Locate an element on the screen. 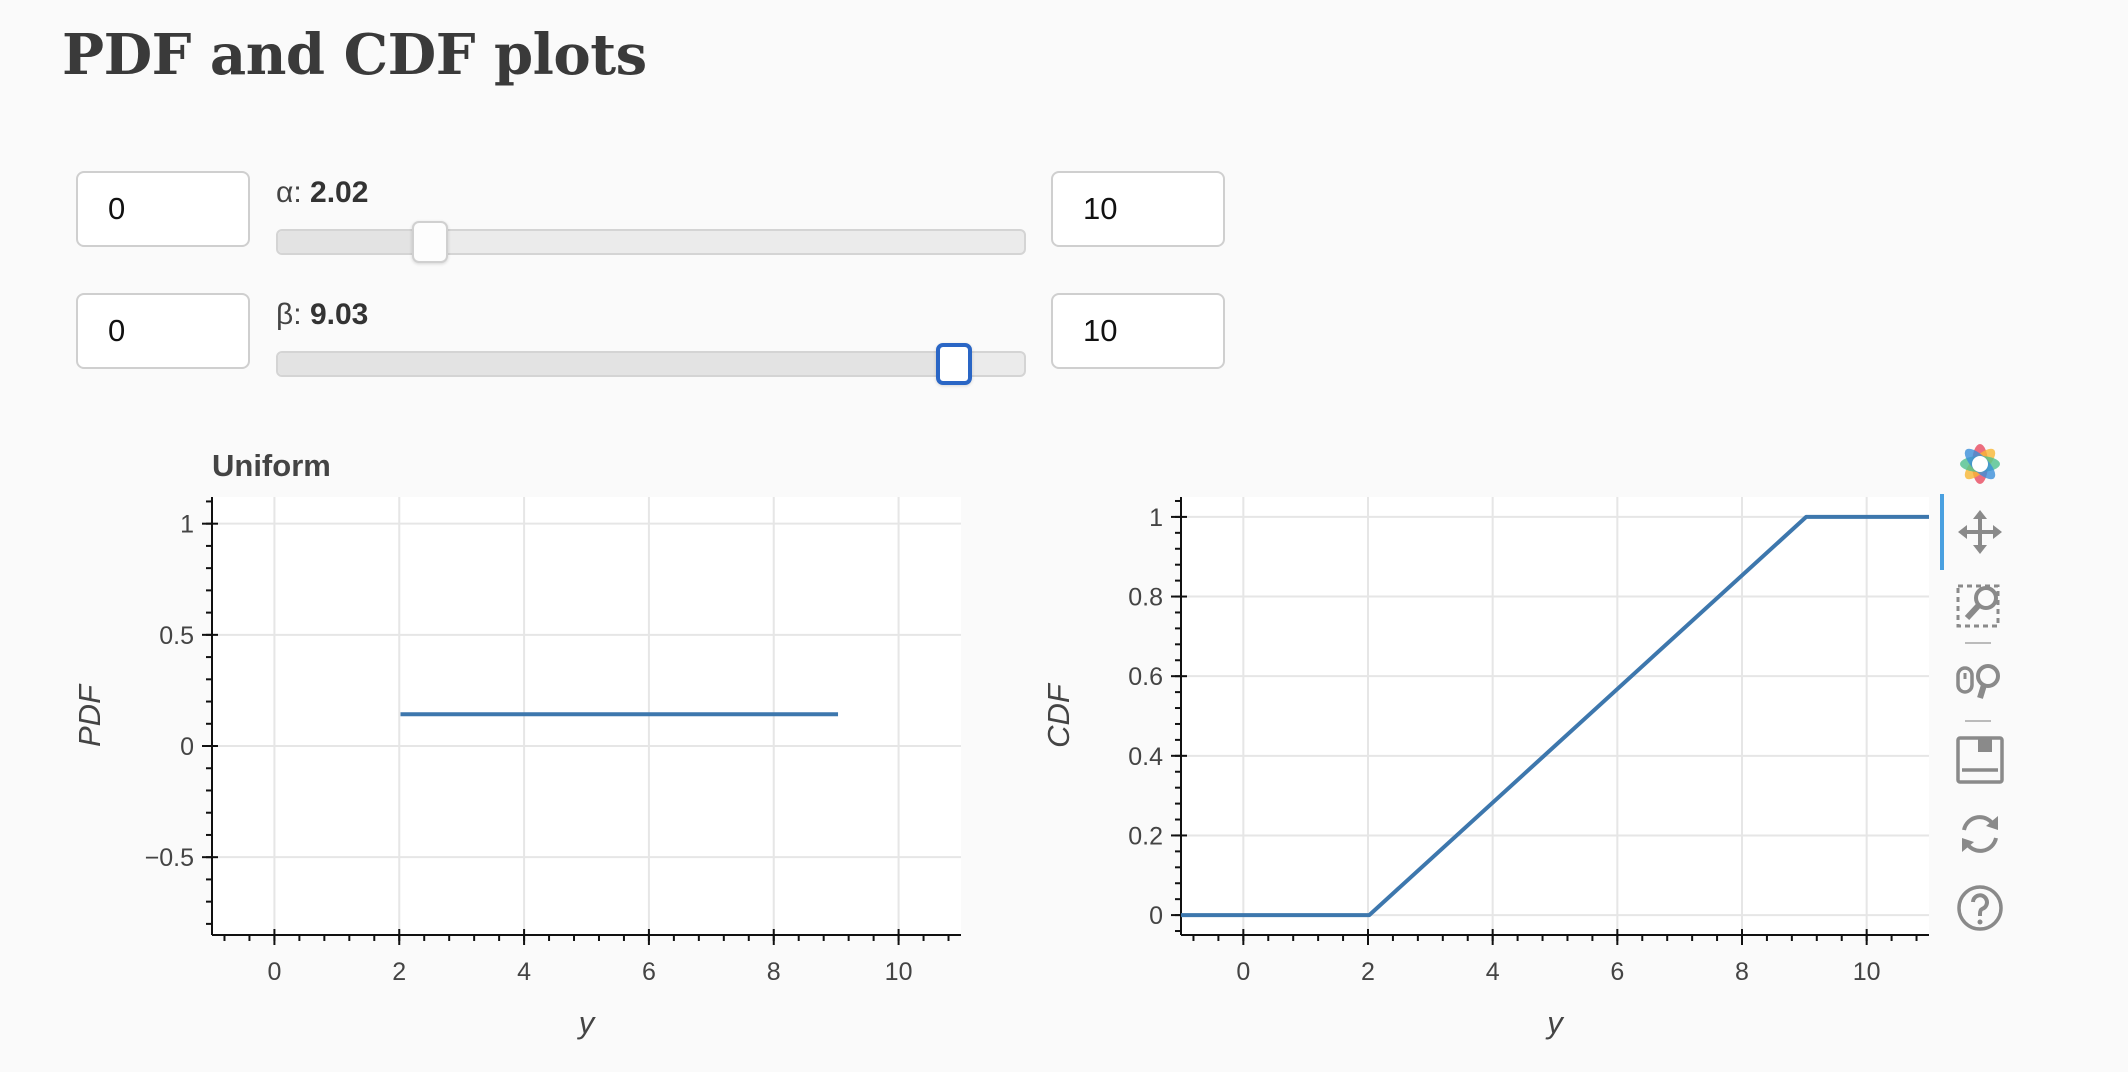  box-zoom-icon is located at coordinates (1980, 606).